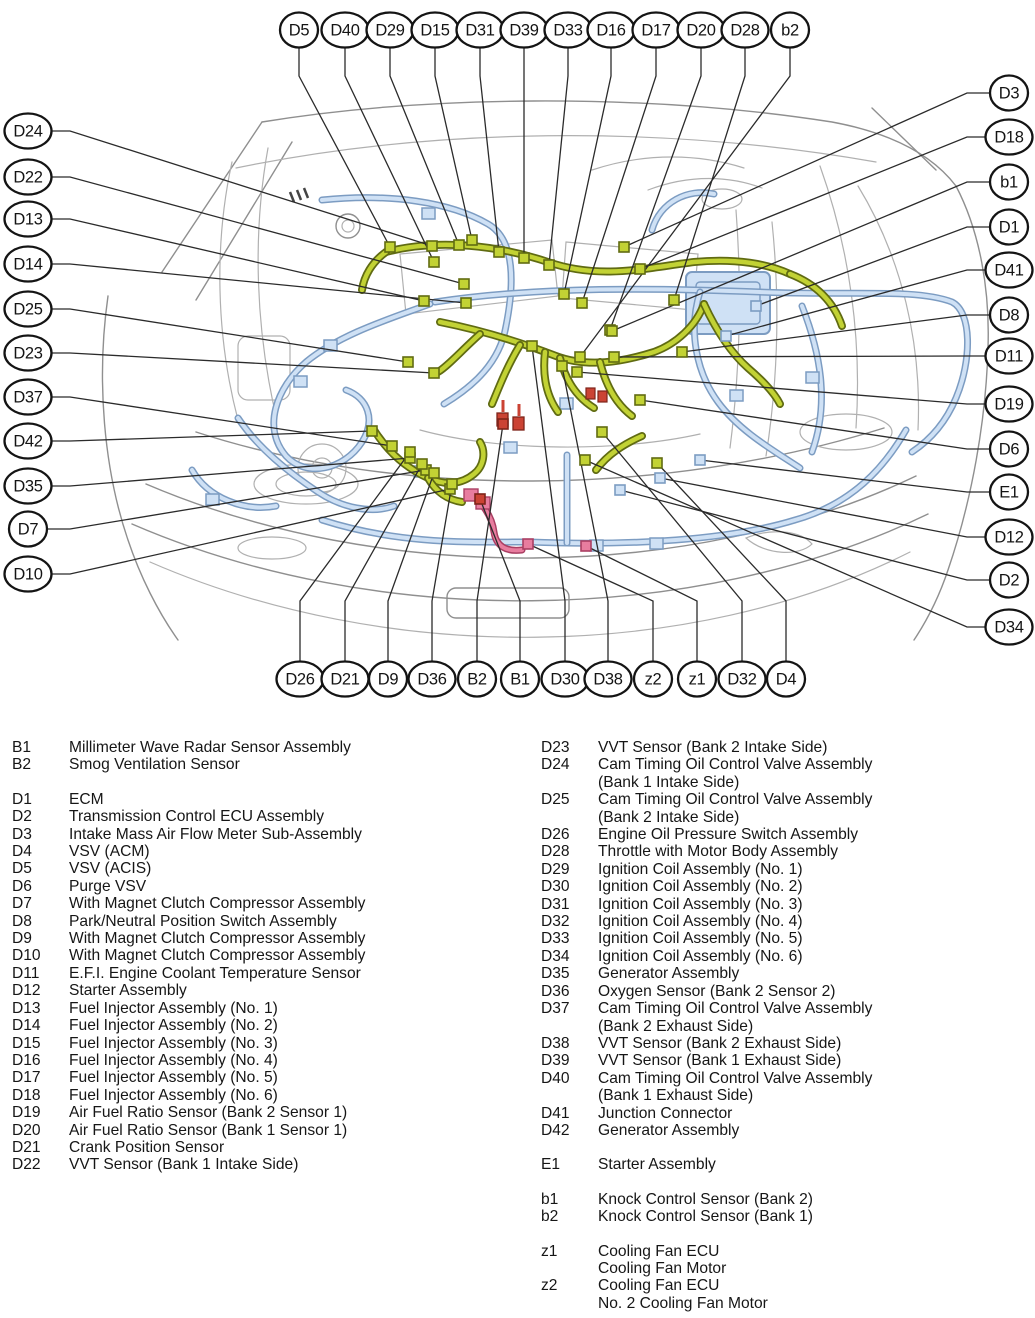  Describe the element at coordinates (718, 852) in the screenshot. I see `legend-desc-line: Throttle with Motor Body Assembly` at that location.